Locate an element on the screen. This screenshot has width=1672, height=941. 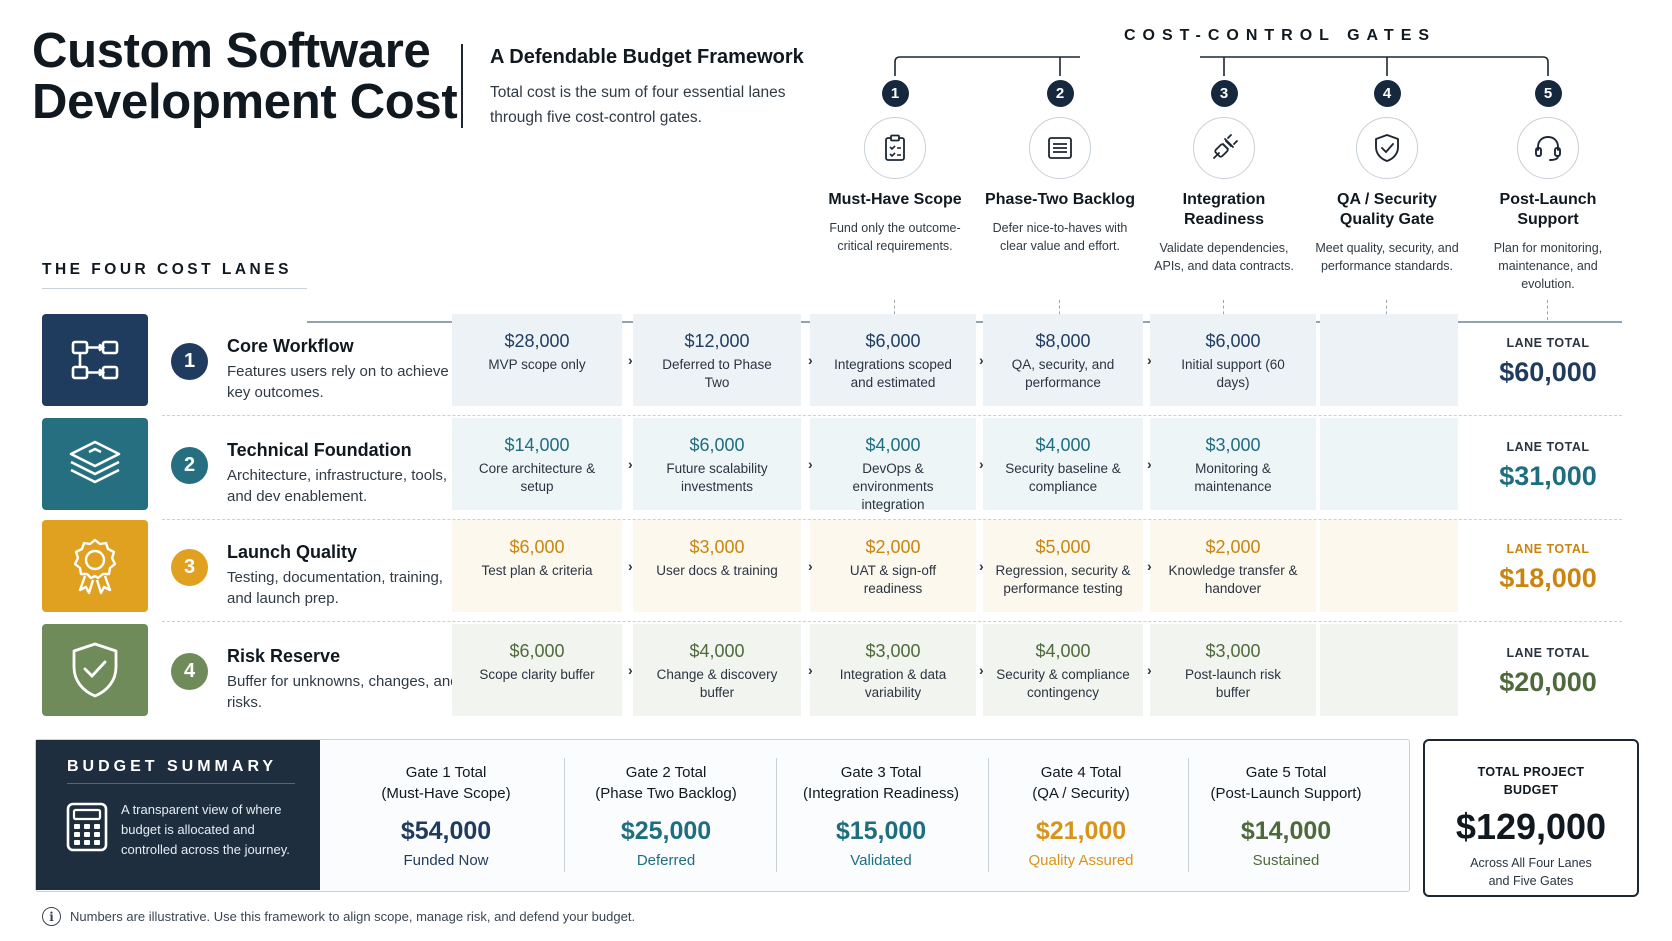
cell-label: Security & compliance contingency is located at coordinates (1063, 683).